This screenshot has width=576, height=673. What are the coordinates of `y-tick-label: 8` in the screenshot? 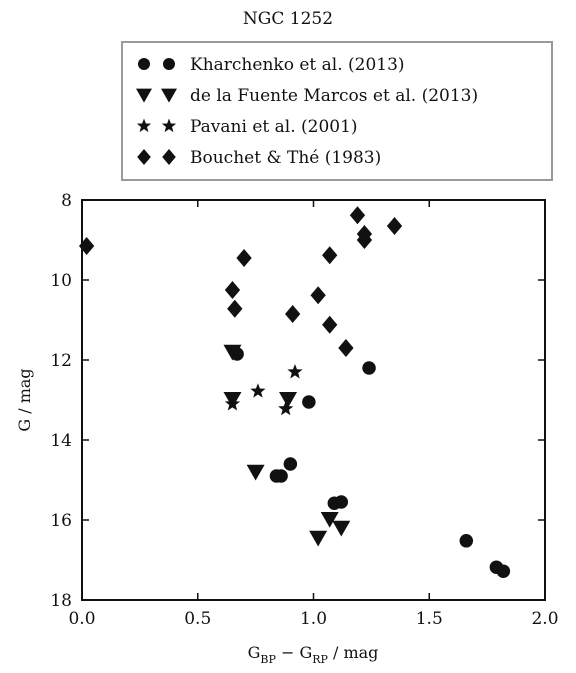 It's located at (66, 201).